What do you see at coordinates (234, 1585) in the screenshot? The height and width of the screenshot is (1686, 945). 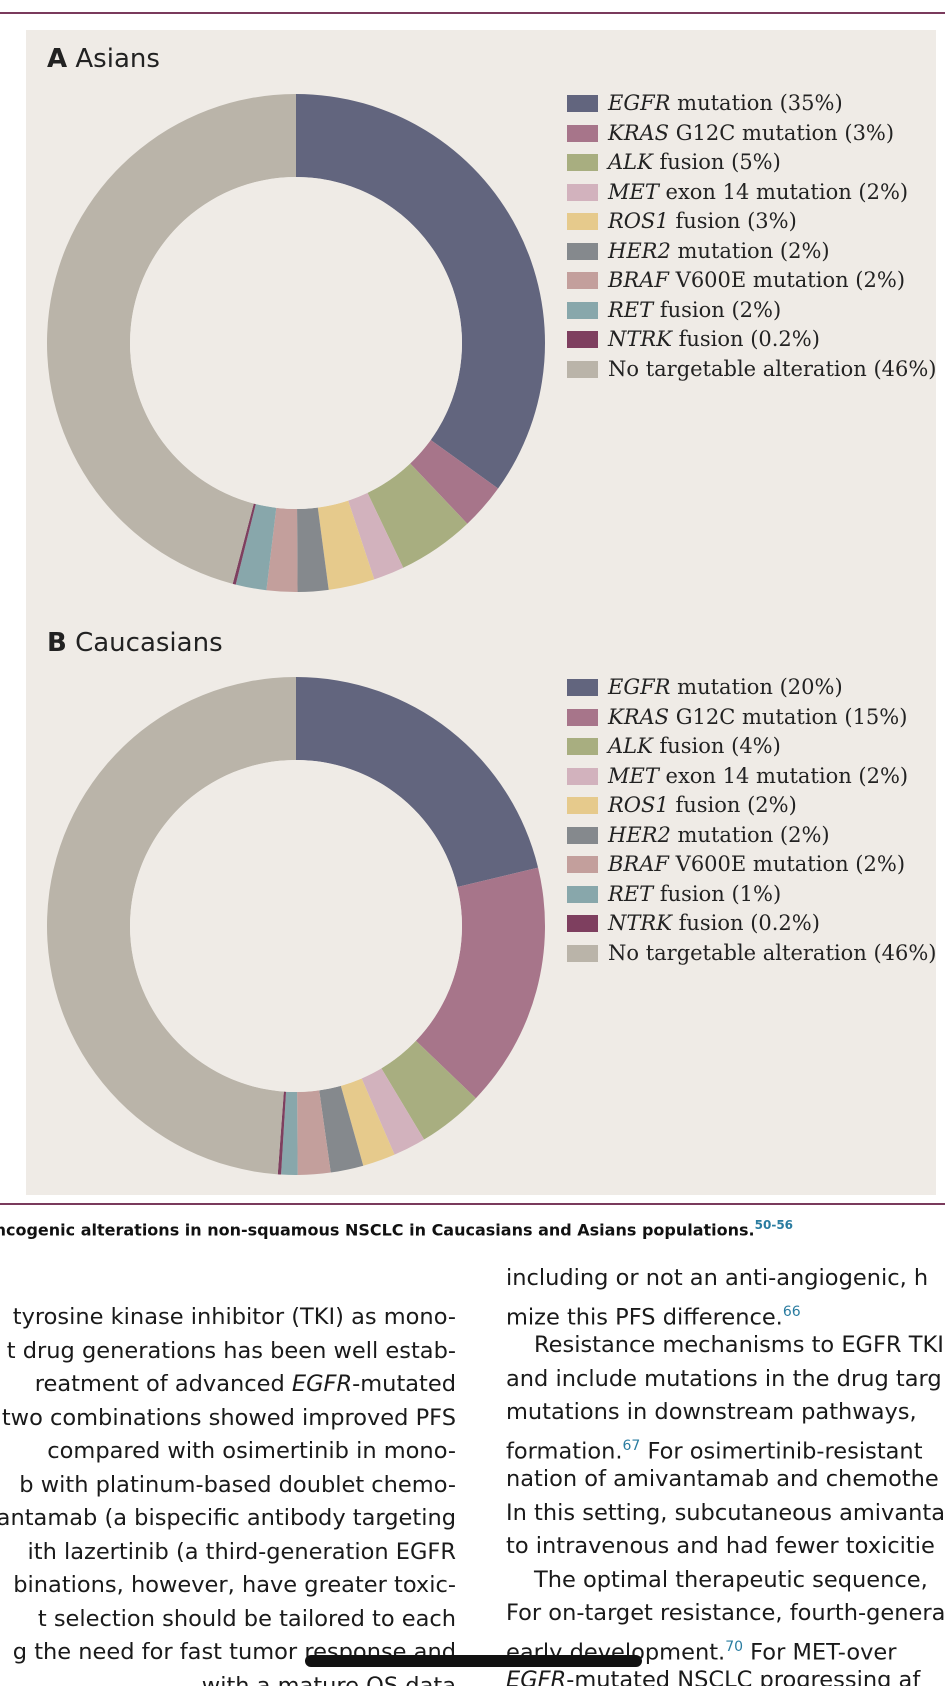 I see `body-text-line: binations, however, have greater toxic-` at bounding box center [234, 1585].